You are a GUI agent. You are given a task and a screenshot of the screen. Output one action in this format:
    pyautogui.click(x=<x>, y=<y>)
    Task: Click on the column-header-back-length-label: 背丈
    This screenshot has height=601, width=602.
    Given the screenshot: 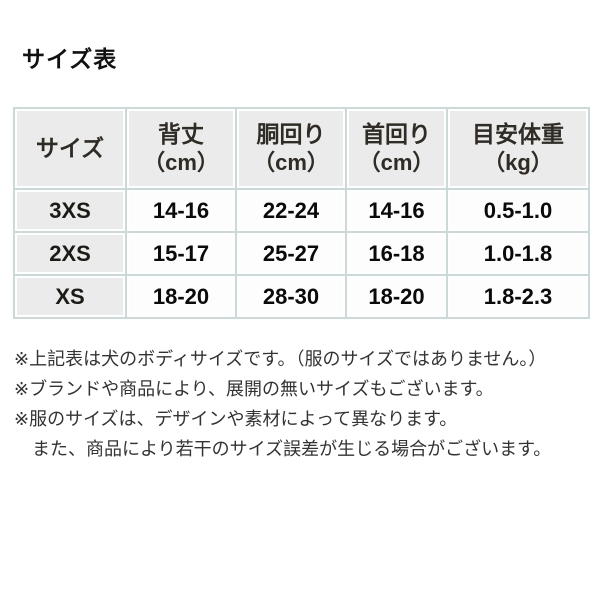 What is the action you would take?
    pyautogui.click(x=181, y=134)
    